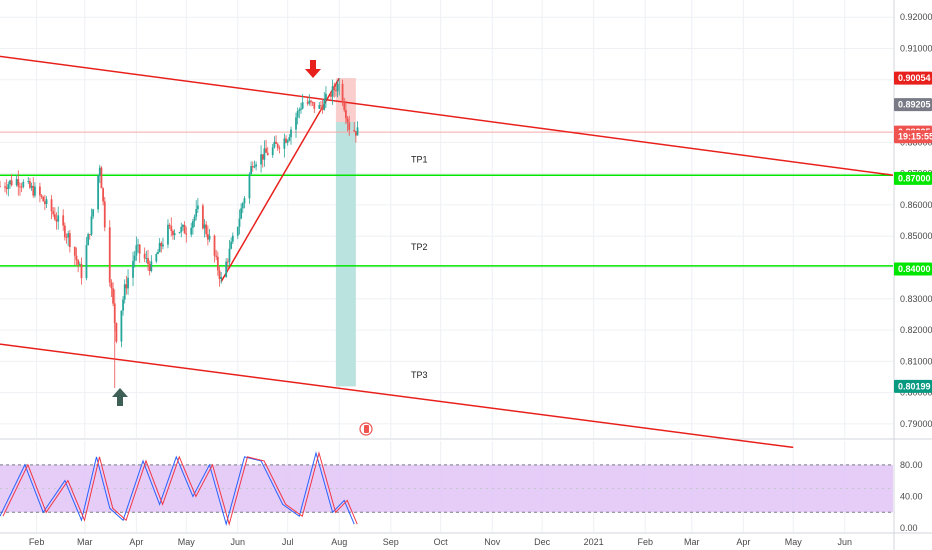 The width and height of the screenshot is (932, 550). I want to click on time-tick-label: Feb, so click(645, 542).